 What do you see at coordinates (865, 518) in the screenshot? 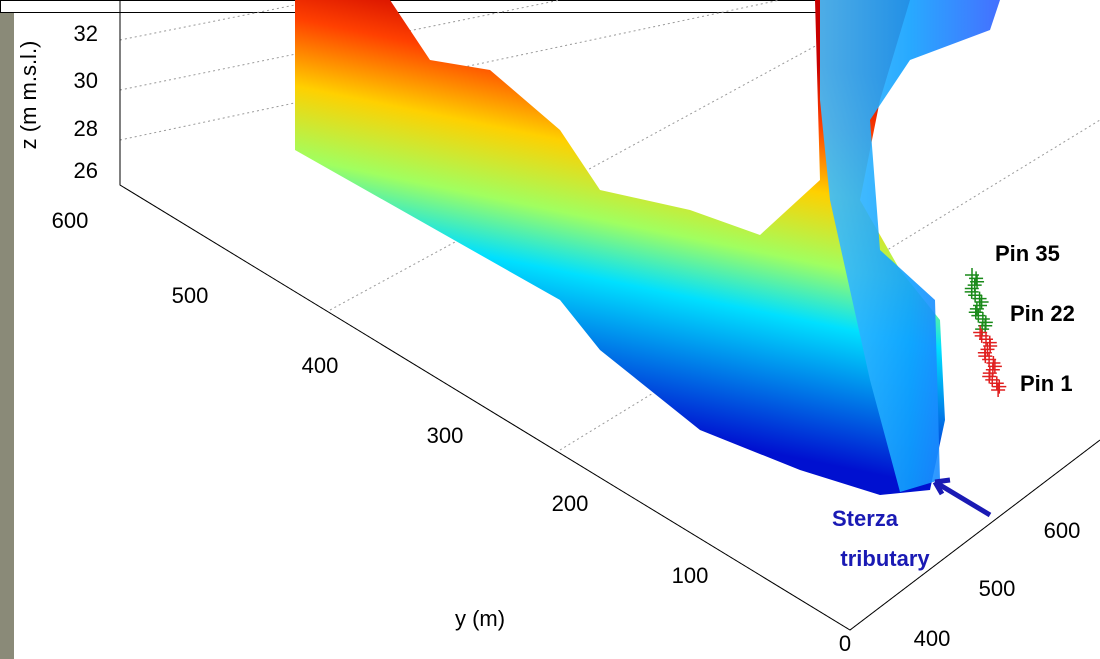
I see `tributary-label: Sterza` at bounding box center [865, 518].